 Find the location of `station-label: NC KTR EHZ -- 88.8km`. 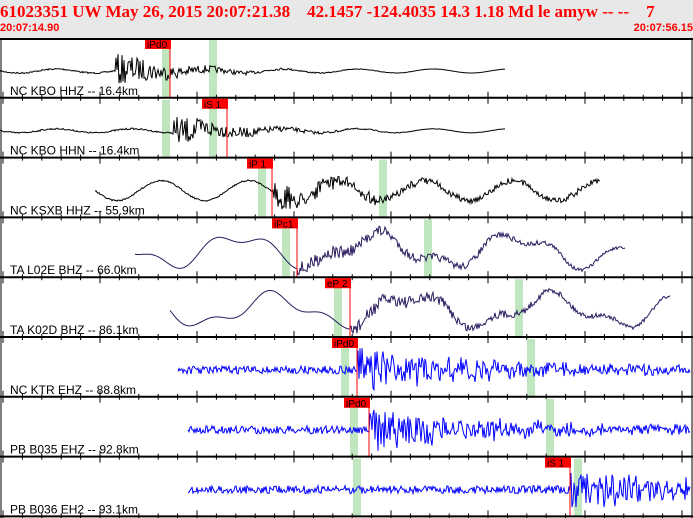

station-label: NC KTR EHZ -- 88.8km is located at coordinates (73, 390).